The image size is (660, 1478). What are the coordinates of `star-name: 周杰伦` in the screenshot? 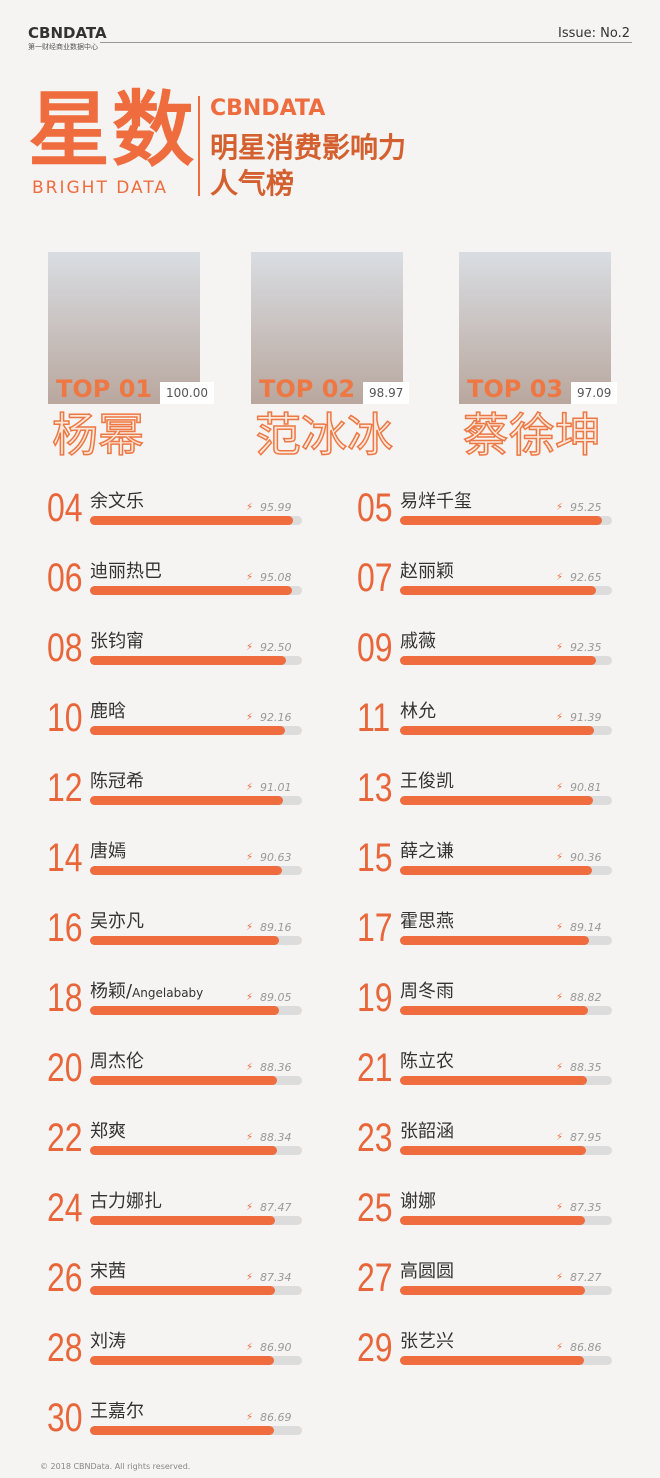 It's located at (117, 1061).